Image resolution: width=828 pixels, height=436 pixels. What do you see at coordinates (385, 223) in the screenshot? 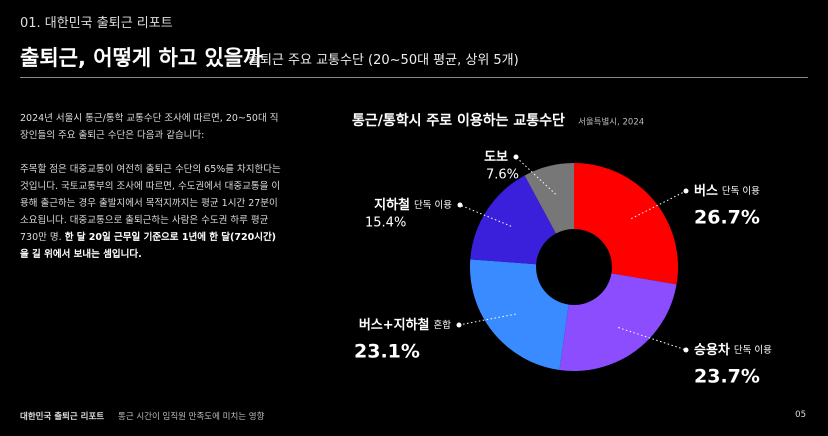
I see `value-label: 15.4%` at bounding box center [385, 223].